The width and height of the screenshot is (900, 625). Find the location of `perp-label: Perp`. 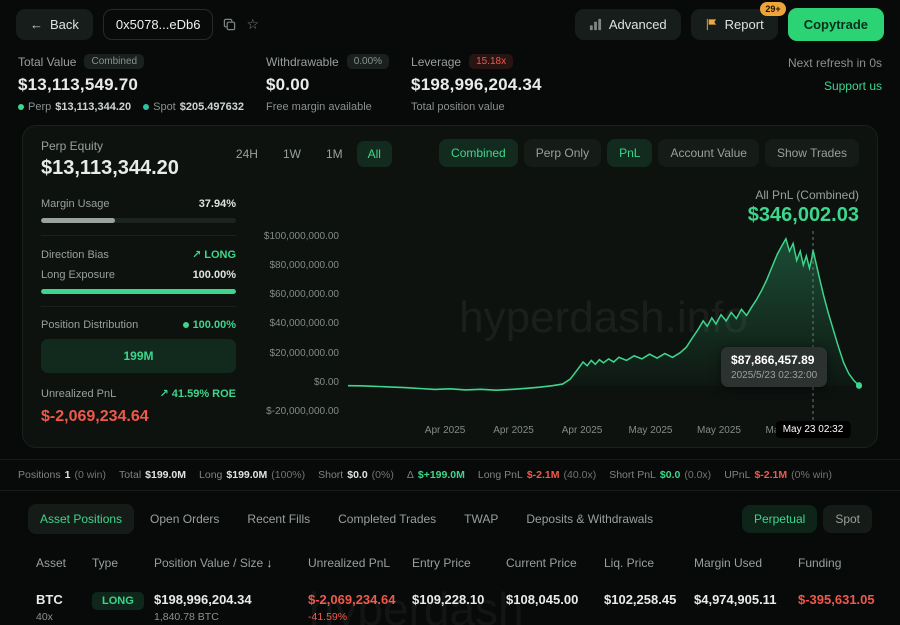

perp-label: Perp is located at coordinates (40, 107).